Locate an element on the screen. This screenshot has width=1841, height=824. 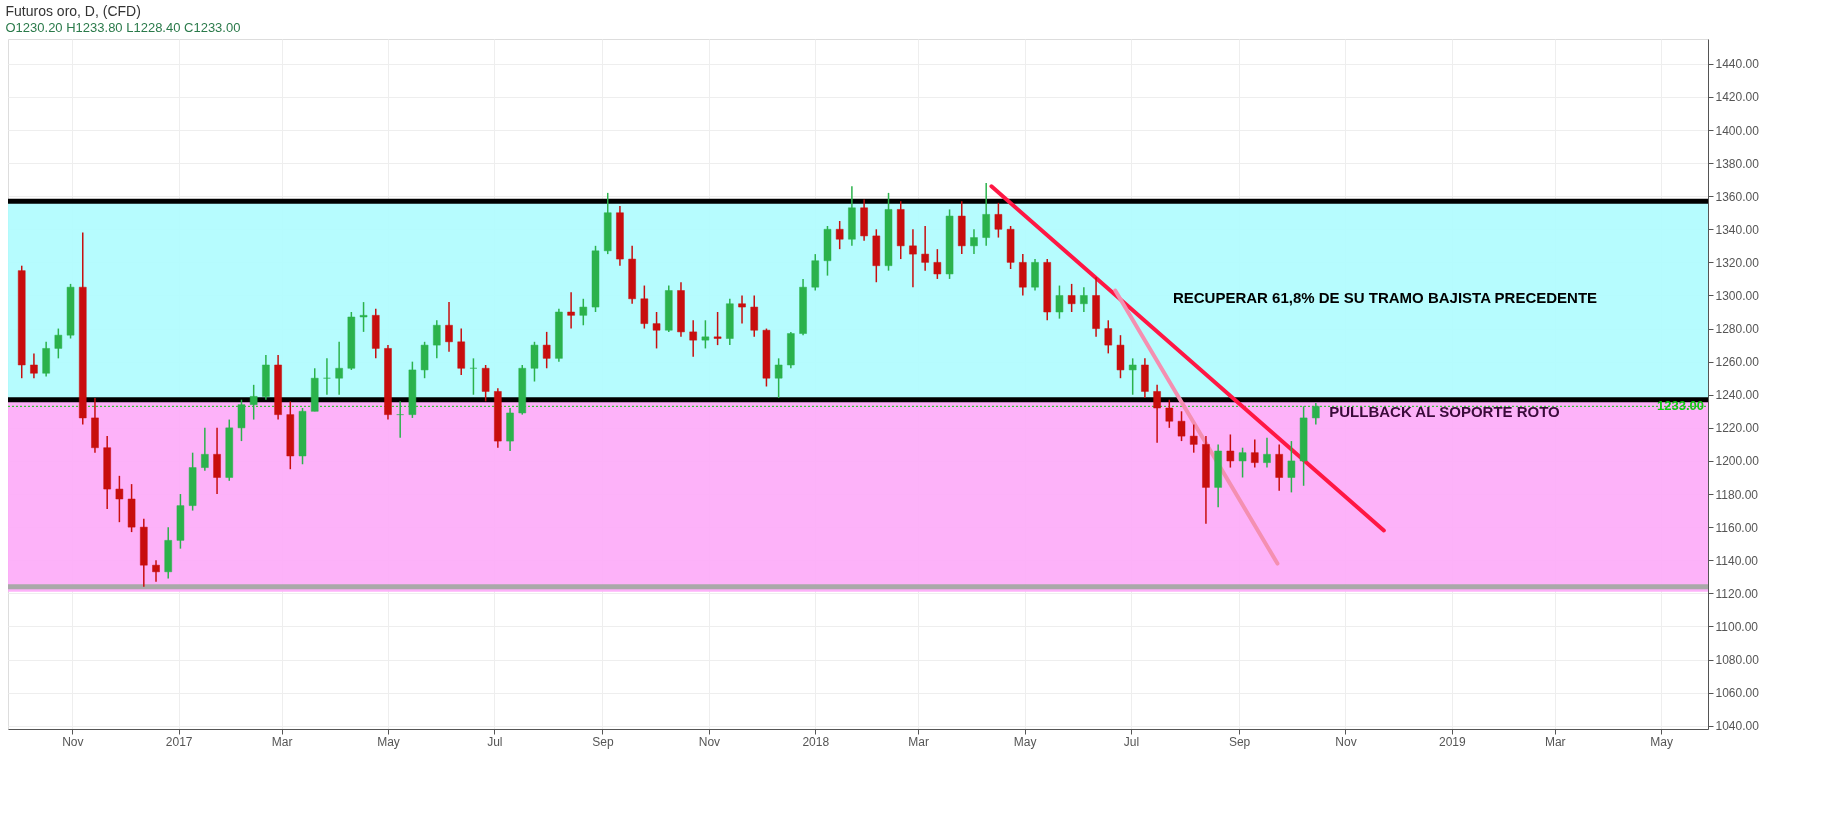
y-tick-label: 1440.00 is located at coordinates (1737, 64).